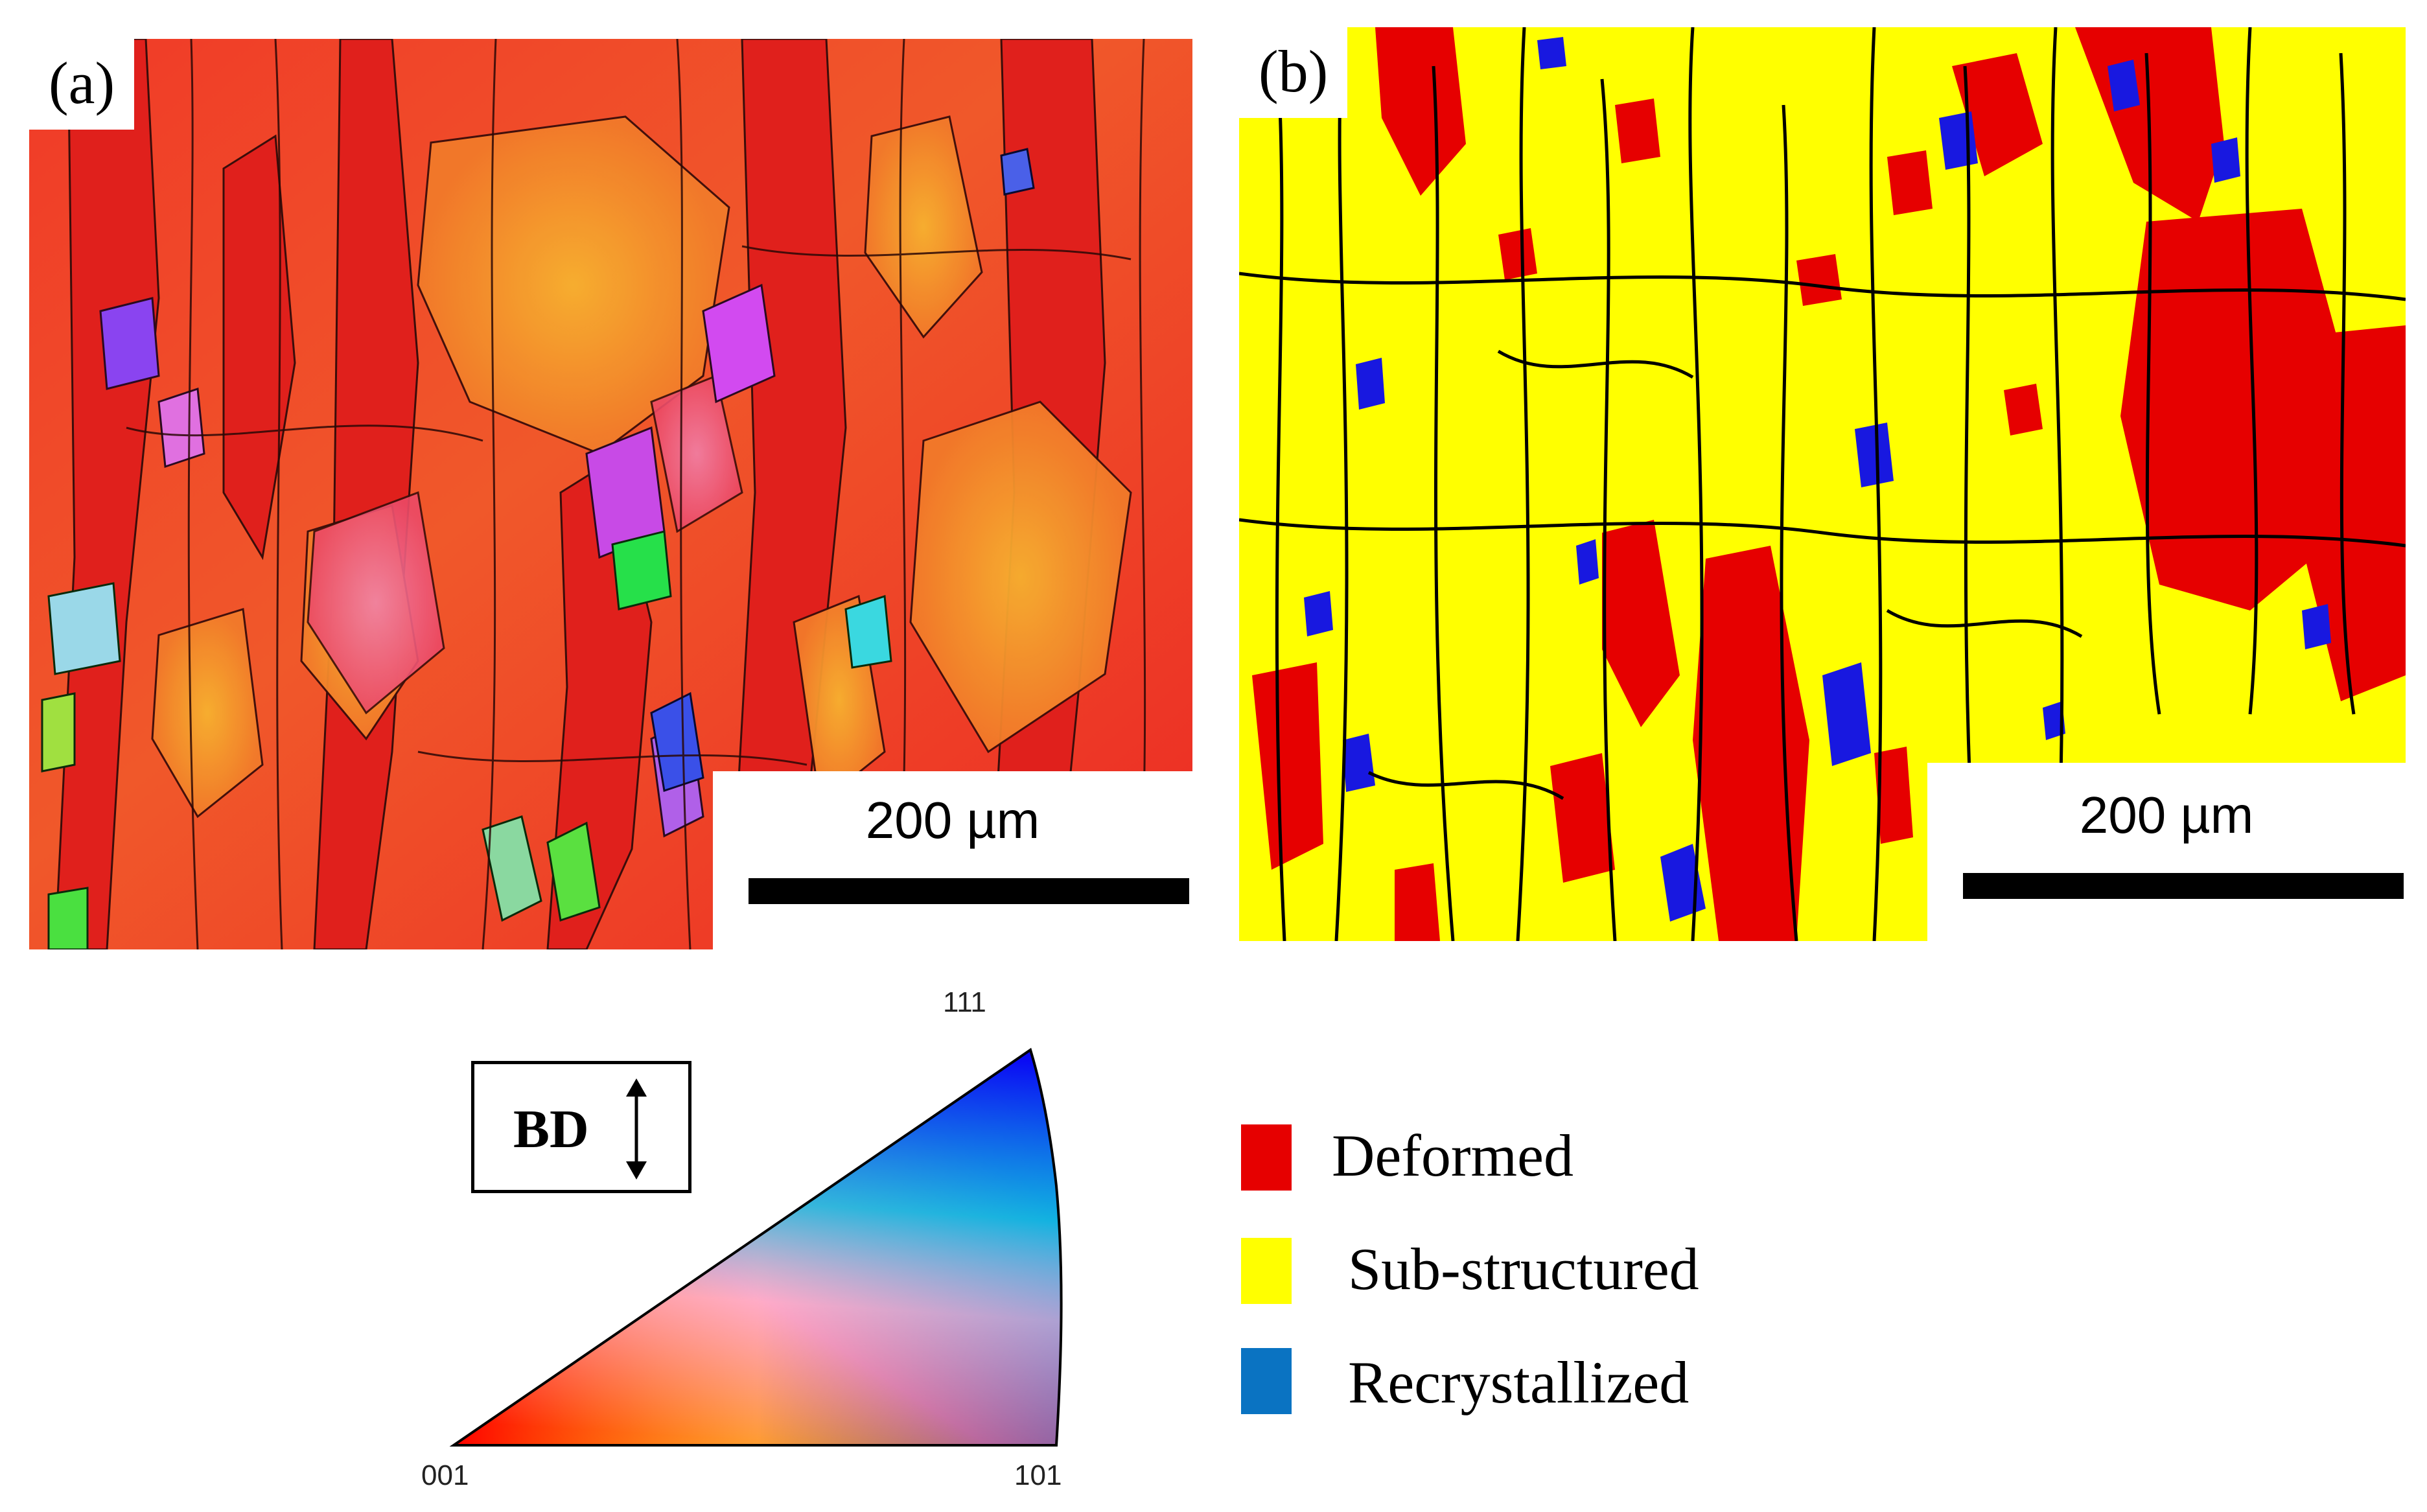 This screenshot has height=1512, width=2427. What do you see at coordinates (1519, 1382) in the screenshot?
I see `legend-label-recrystallized: Recrystallized` at bounding box center [1519, 1382].